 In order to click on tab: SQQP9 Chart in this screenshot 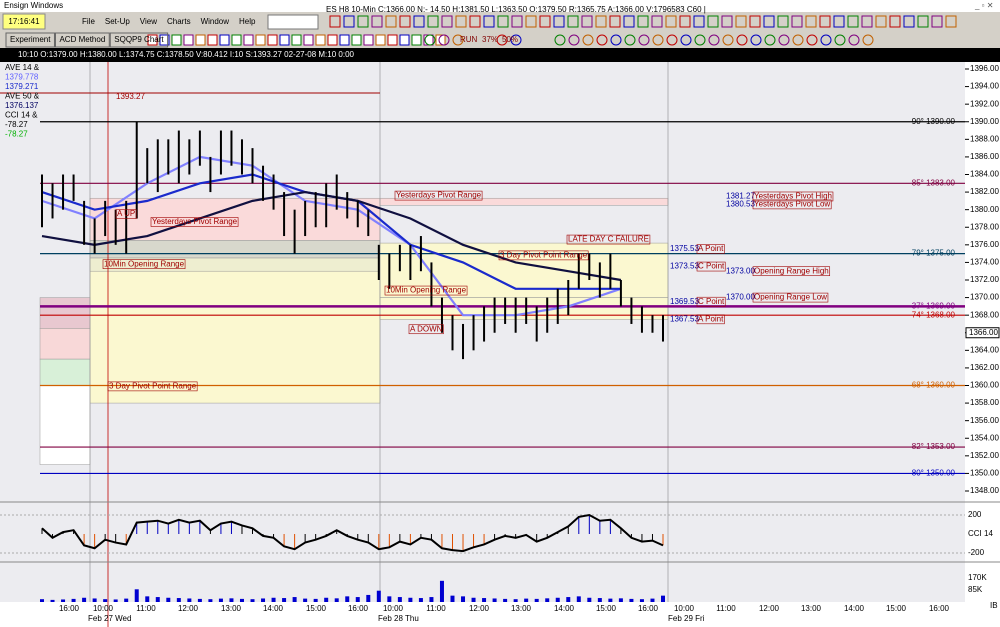, I will do `click(139, 39)`.